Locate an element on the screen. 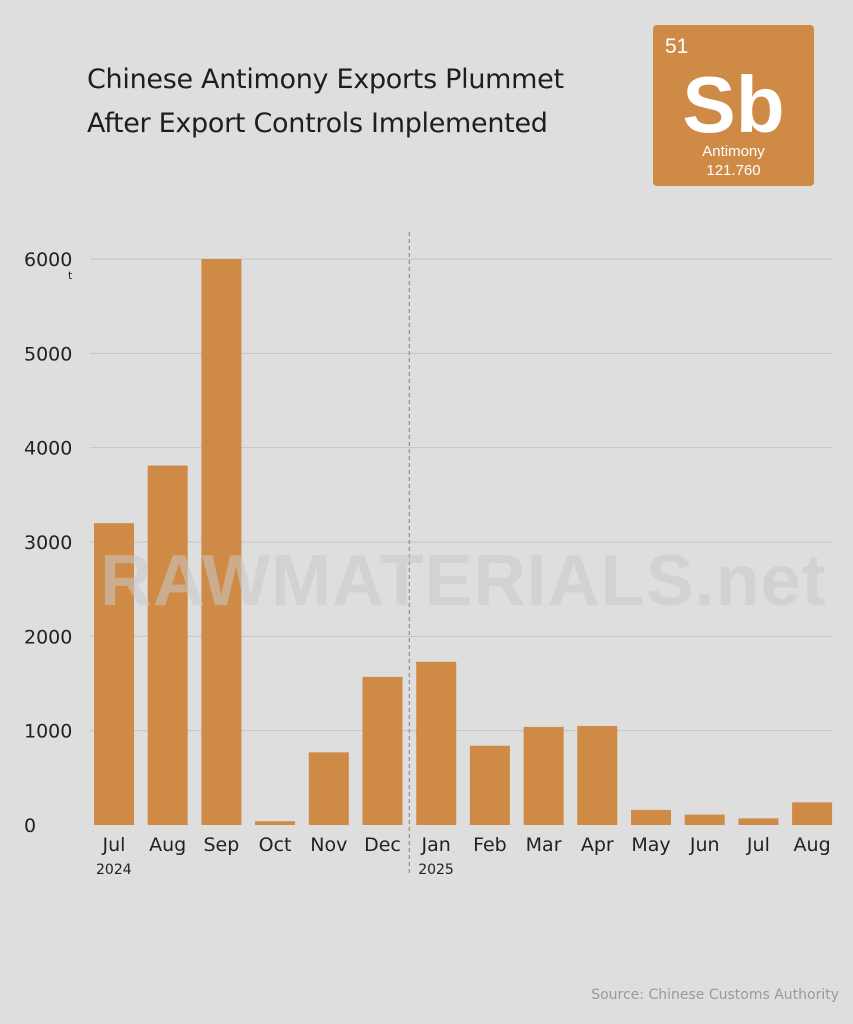  x-tick-label: Oct is located at coordinates (275, 845).